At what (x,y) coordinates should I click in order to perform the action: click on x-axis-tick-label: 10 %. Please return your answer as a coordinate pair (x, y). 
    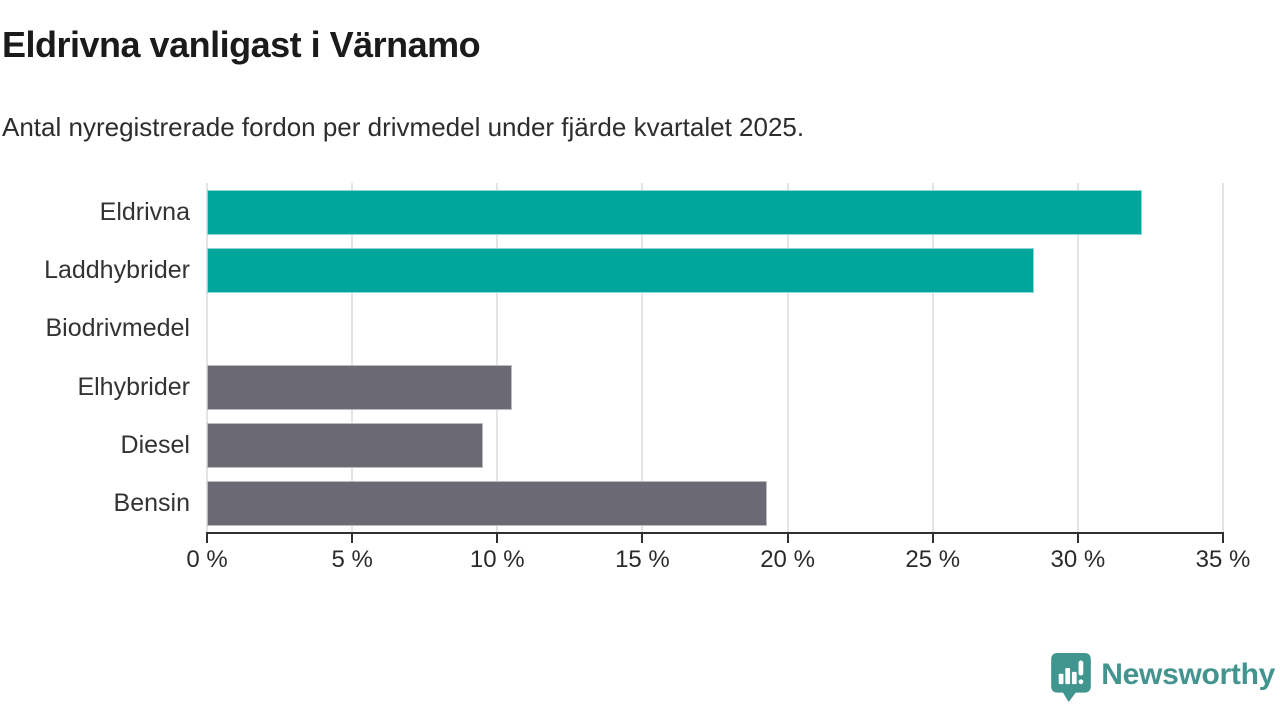
    Looking at the image, I should click on (497, 559).